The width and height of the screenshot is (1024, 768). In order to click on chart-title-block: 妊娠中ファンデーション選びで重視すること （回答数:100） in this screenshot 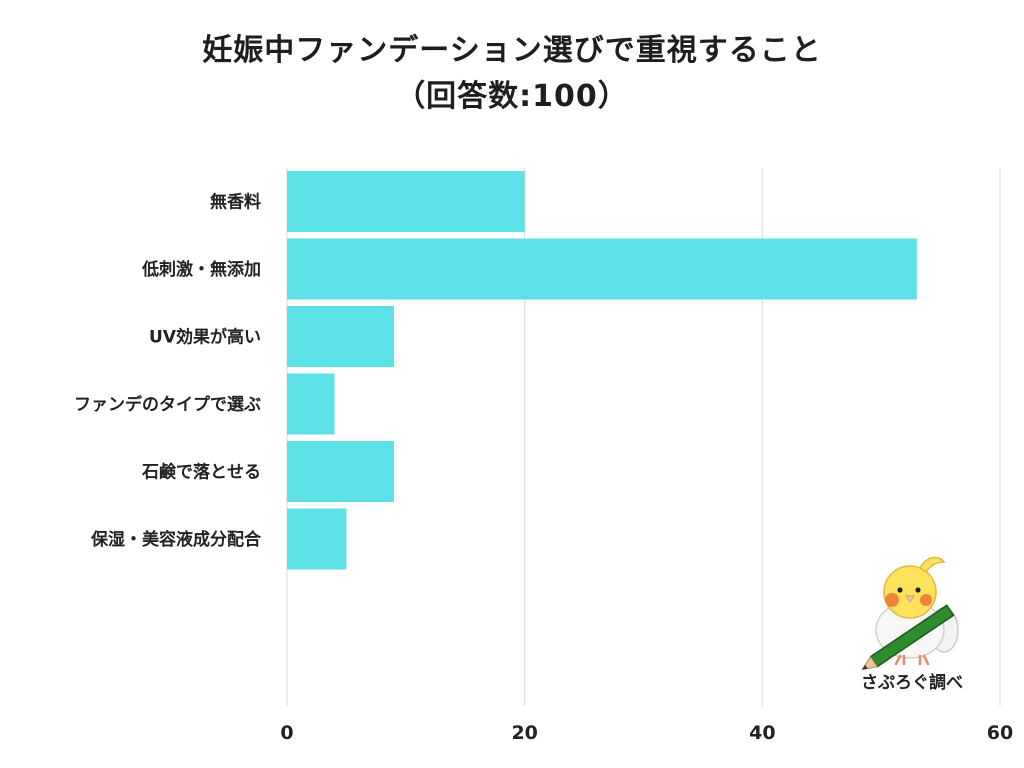, I will do `click(512, 74)`.